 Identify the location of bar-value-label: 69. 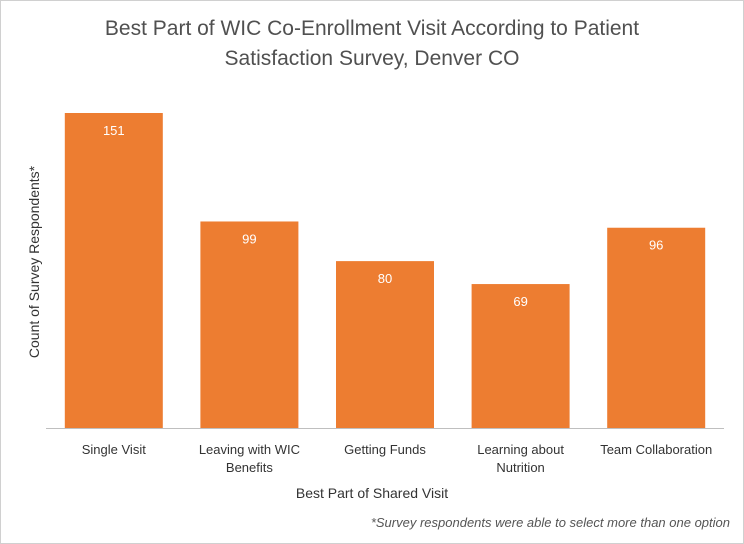
(520, 301).